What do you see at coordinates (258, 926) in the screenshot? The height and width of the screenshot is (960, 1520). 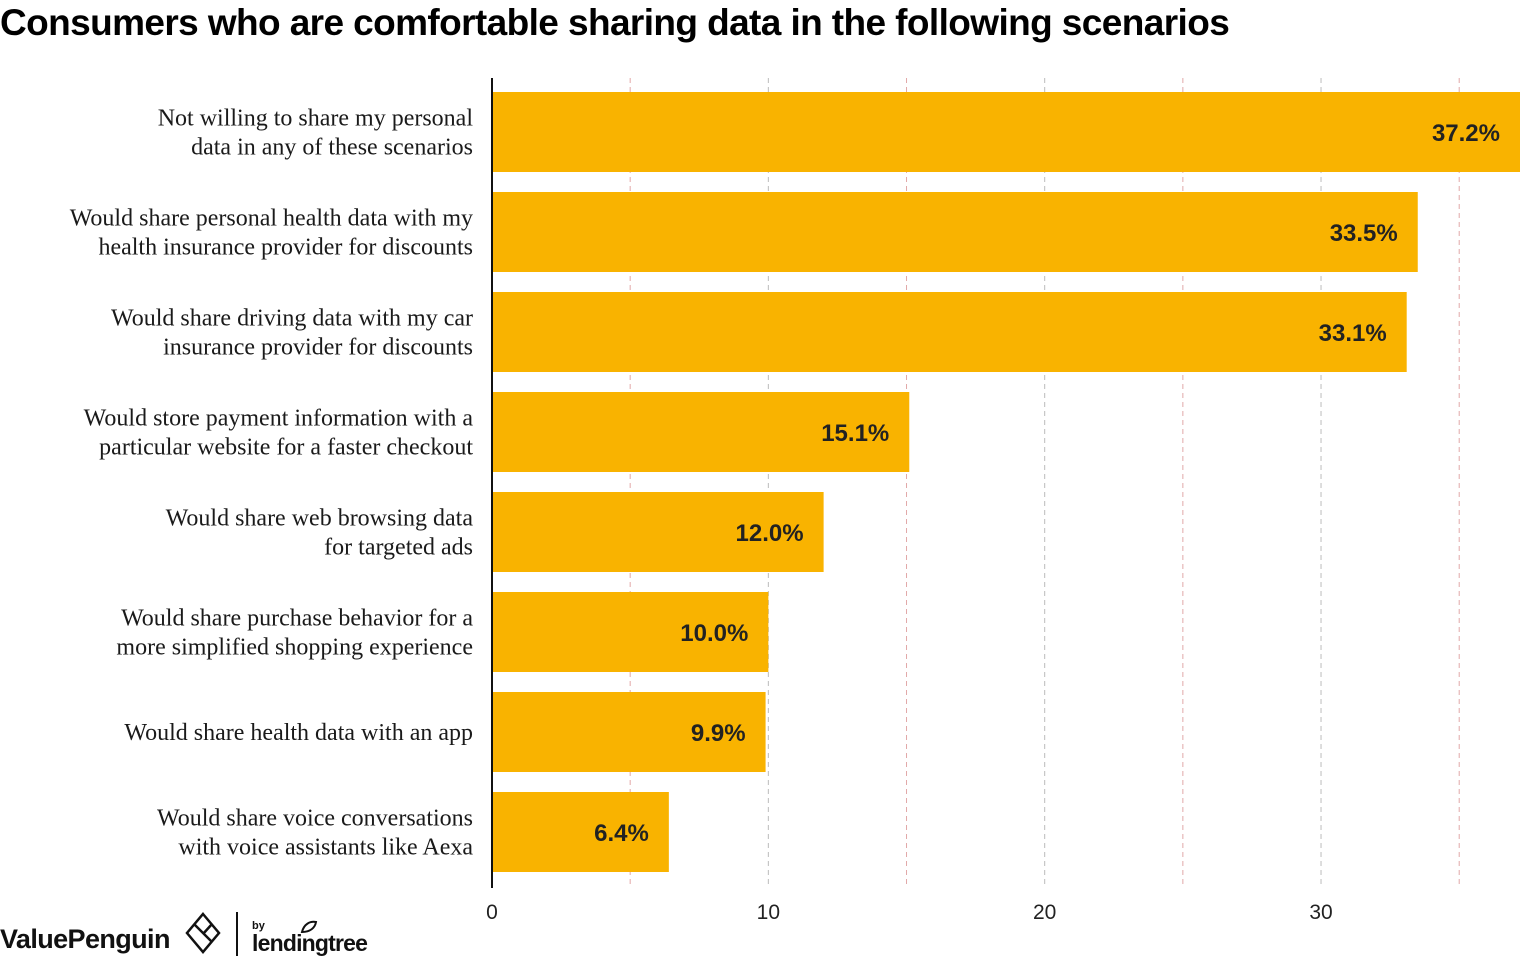 I see `by-text: by` at bounding box center [258, 926].